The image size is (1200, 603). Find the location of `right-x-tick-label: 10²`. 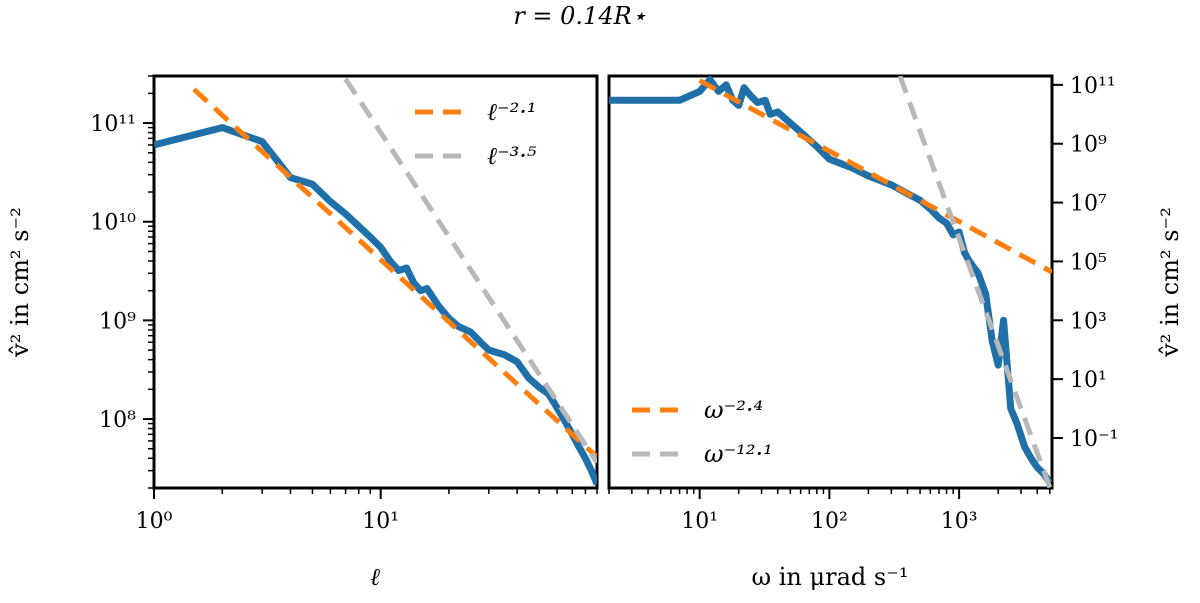

right-x-tick-label: 10² is located at coordinates (829, 521).